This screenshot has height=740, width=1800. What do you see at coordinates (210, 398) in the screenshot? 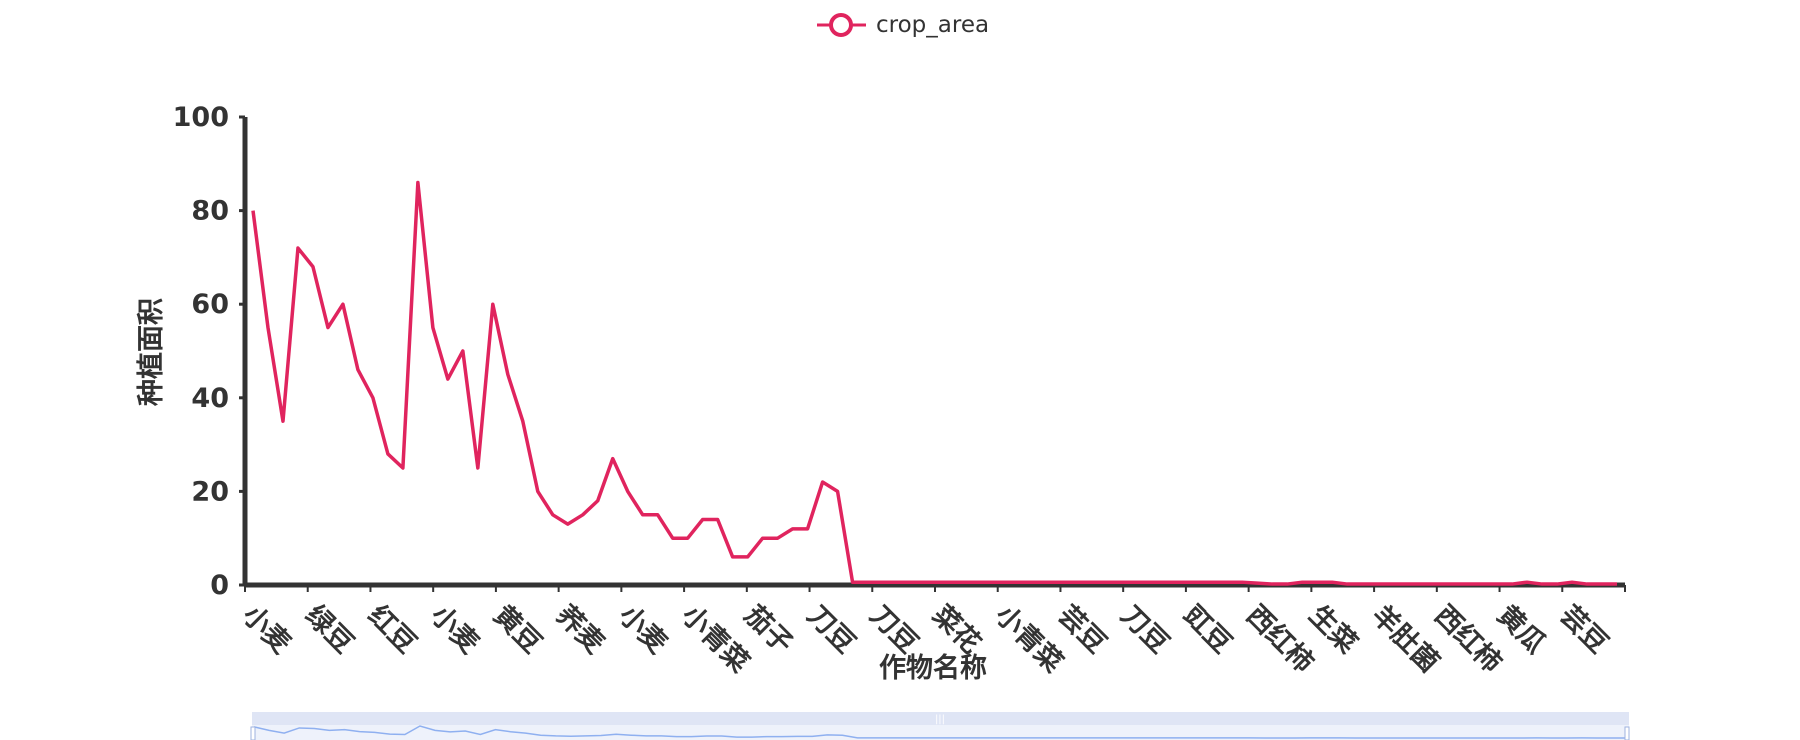
I see `y-tick-label: 40` at bounding box center [210, 398].